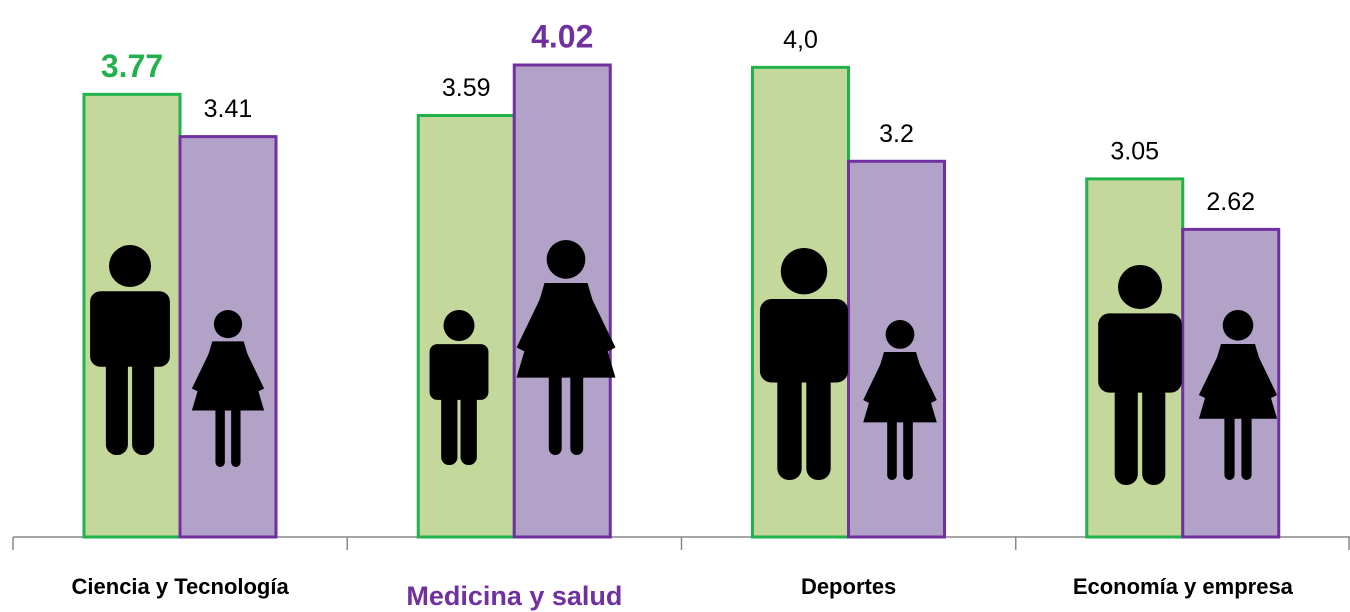 This screenshot has height=612, width=1350. Describe the element at coordinates (1230, 202) in the screenshot. I see `data-label: 2.62` at that location.